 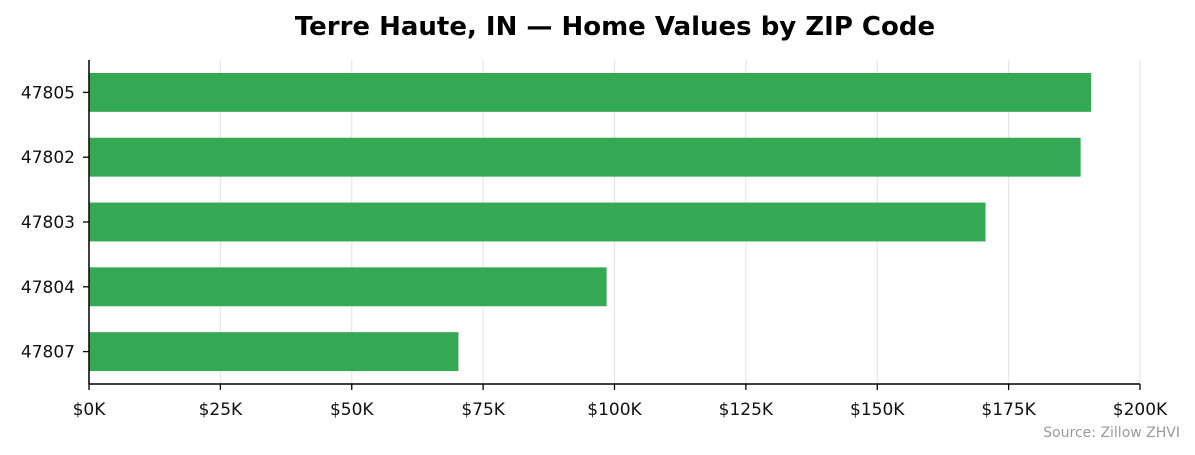 I want to click on y-tick-label: 47807, so click(x=48, y=353).